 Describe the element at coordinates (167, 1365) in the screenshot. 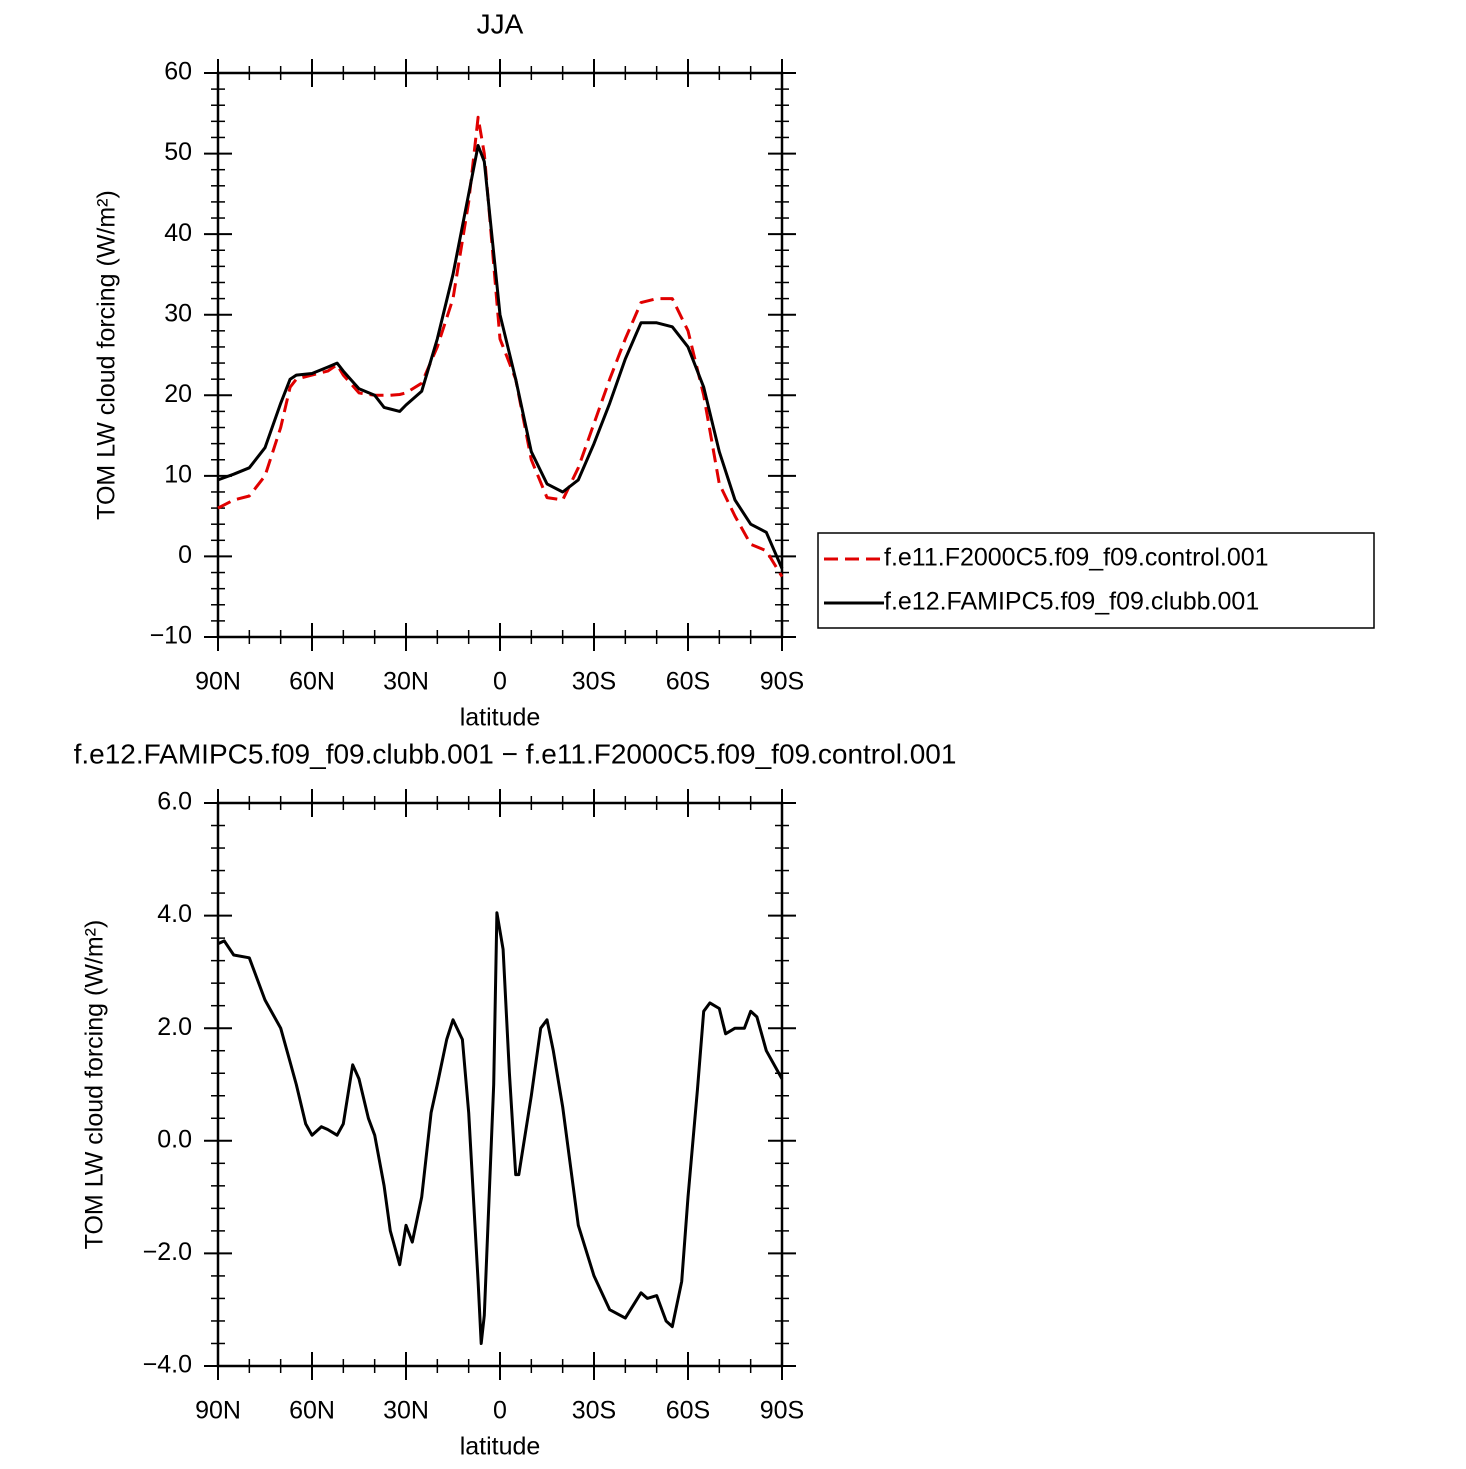

I see `y-tick-label: −4.0` at that location.